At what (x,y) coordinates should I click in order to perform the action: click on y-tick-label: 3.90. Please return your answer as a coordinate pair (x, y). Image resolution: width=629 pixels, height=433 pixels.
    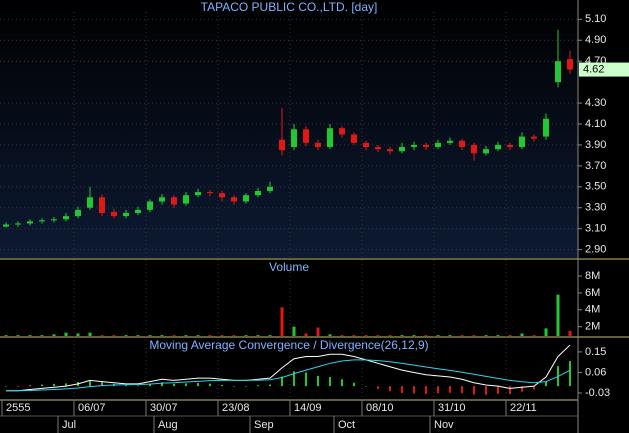
    Looking at the image, I should click on (595, 145).